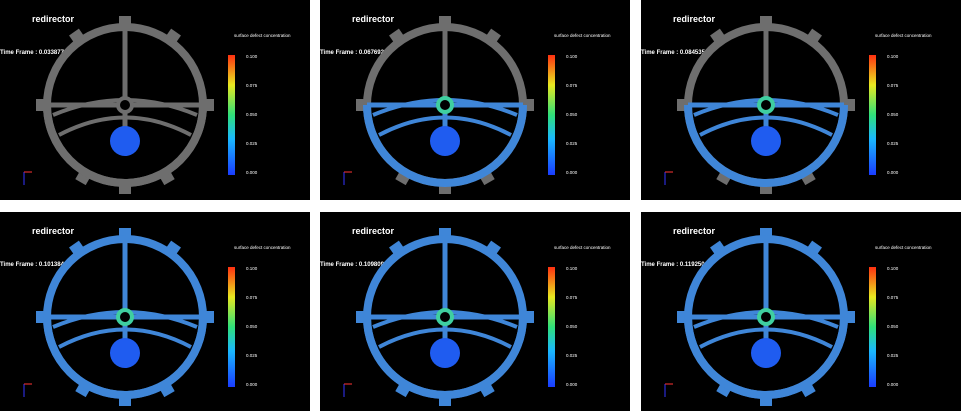 This screenshot has width=961, height=411. I want to click on time-frame: Time Frame : 0.084535, so click(673, 53).